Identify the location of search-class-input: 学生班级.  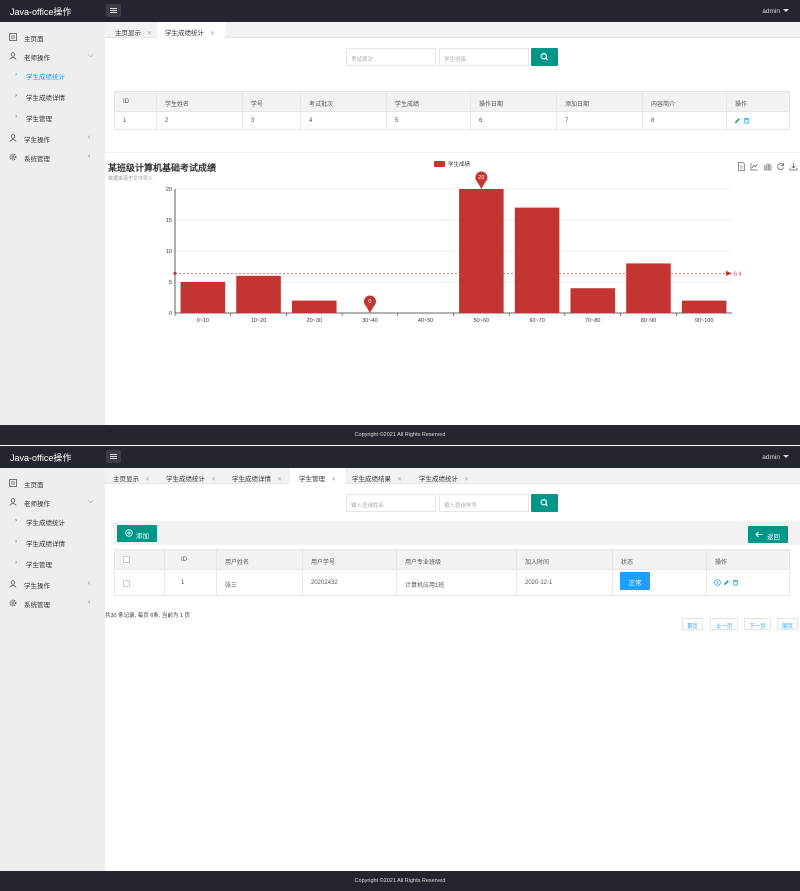
(484, 57).